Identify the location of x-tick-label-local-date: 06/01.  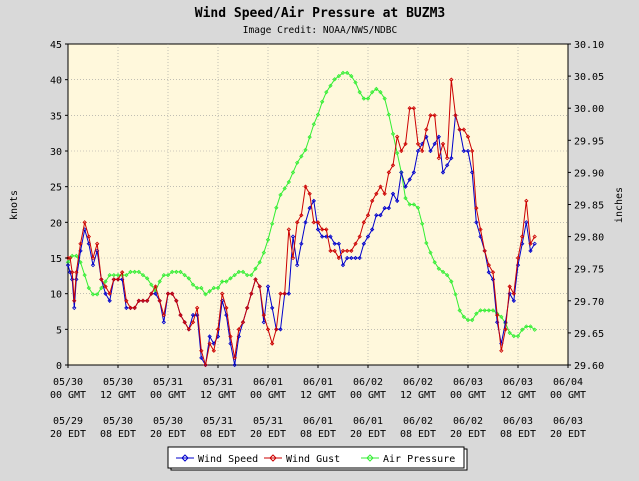
(368, 421).